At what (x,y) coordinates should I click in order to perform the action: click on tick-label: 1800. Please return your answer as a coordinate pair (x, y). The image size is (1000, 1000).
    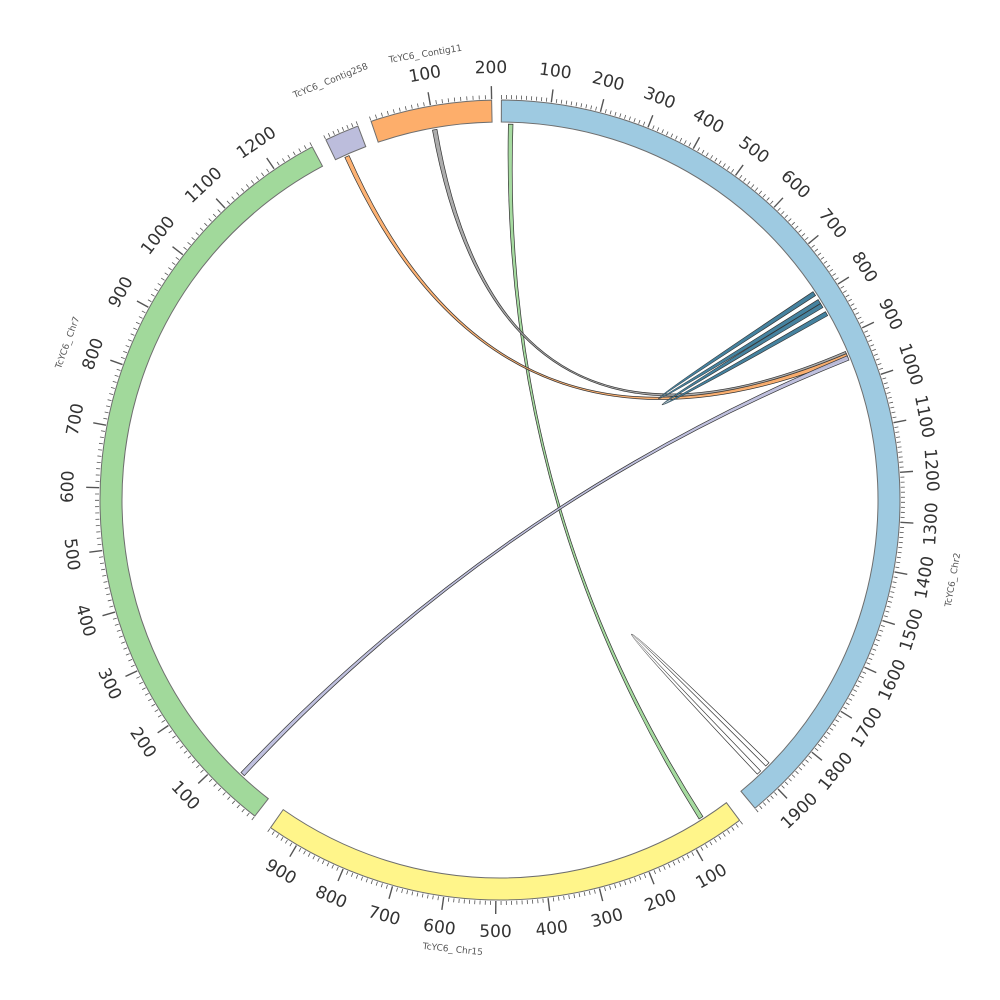
    Looking at the image, I should click on (836, 771).